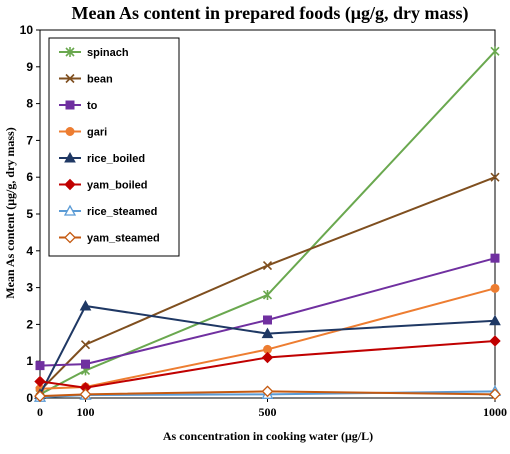 The width and height of the screenshot is (510, 454). What do you see at coordinates (108, 53) in the screenshot?
I see `legend-label: spinach` at bounding box center [108, 53].